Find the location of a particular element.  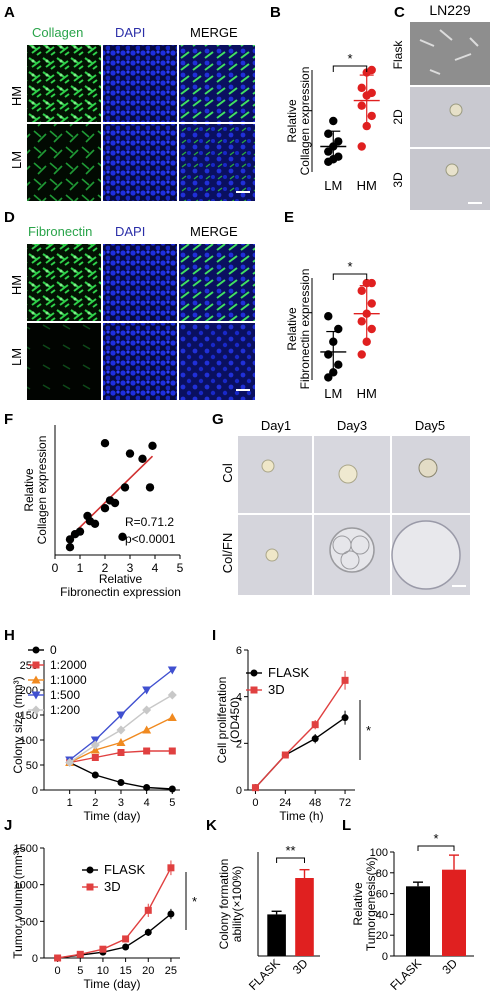

series-line-flask is located at coordinates (114, 936).